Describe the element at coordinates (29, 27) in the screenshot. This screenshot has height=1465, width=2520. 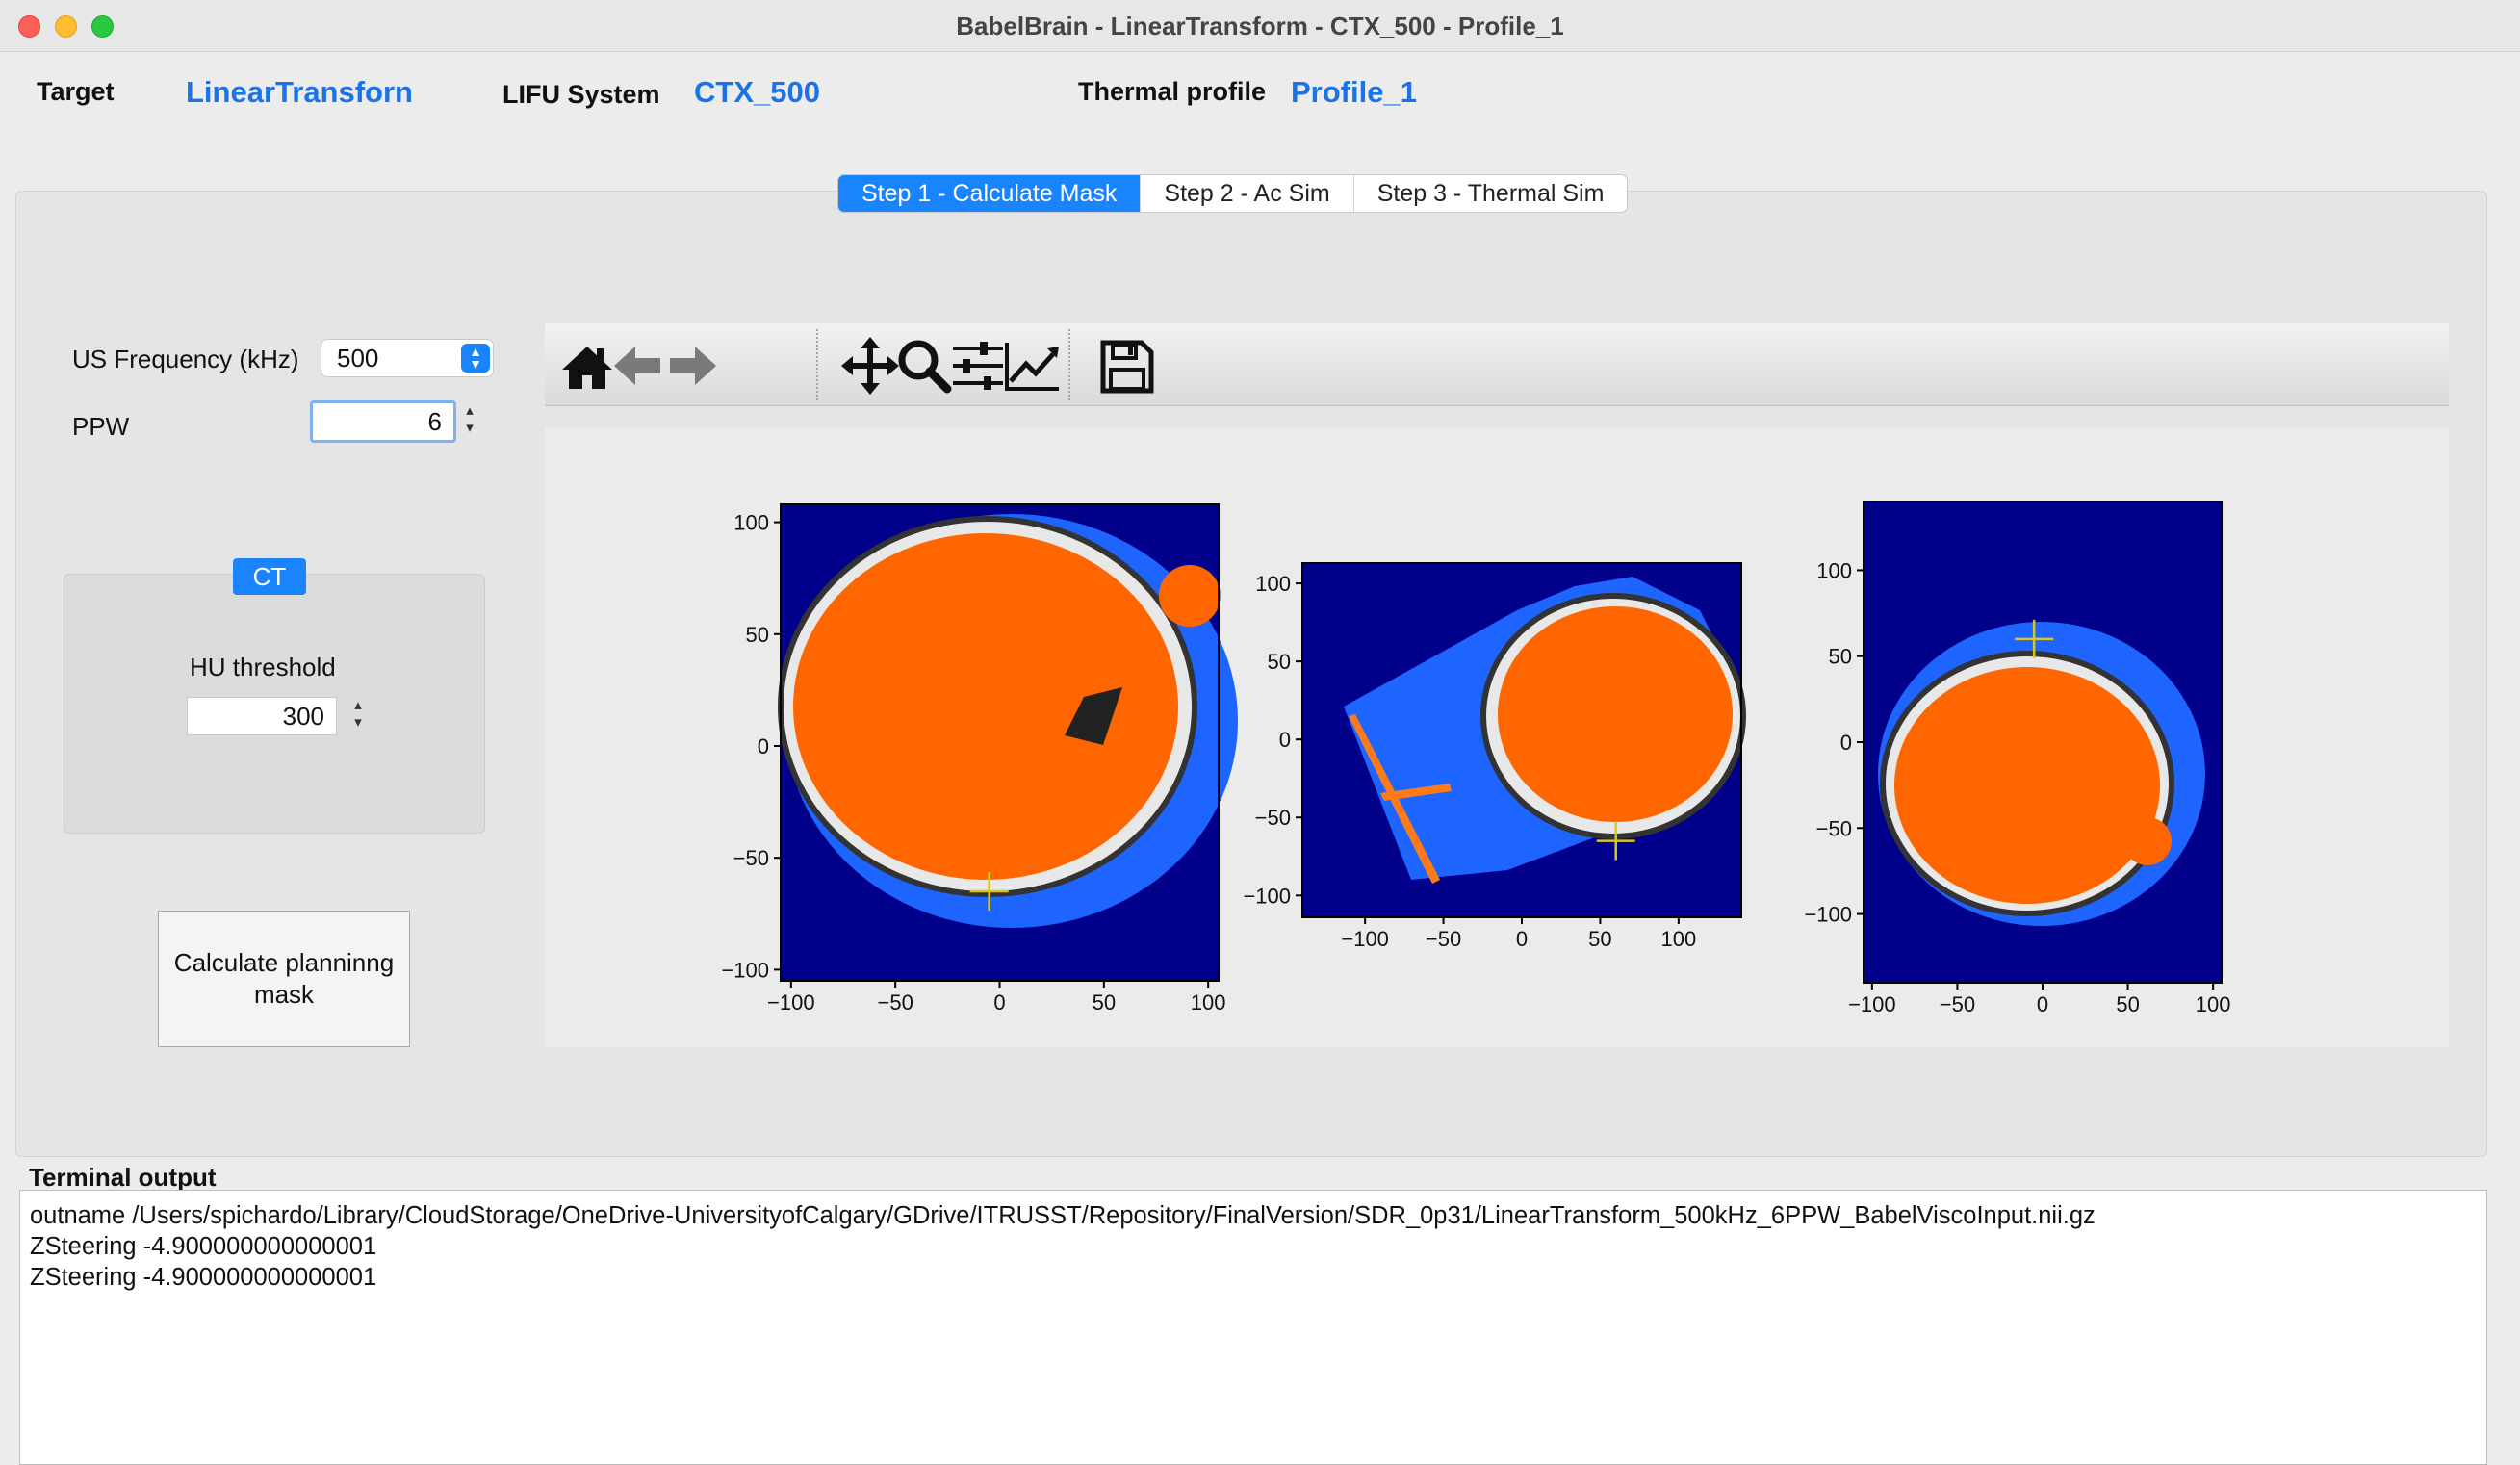
I see `close-window-button` at that location.